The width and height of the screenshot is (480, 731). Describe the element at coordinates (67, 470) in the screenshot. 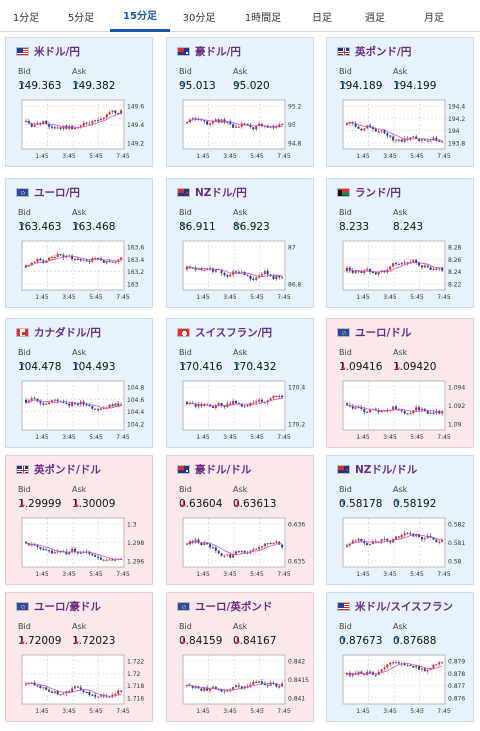

I see `currency-pair-name: 英ポンド/ドル` at that location.